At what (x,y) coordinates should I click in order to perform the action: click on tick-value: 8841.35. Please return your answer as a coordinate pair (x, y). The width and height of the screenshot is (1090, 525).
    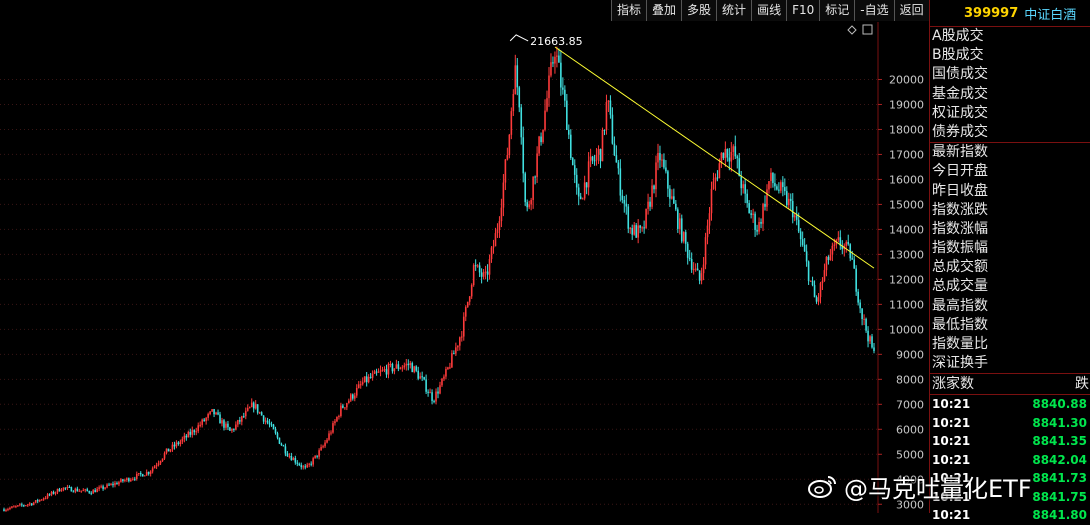
    Looking at the image, I should click on (1059, 441).